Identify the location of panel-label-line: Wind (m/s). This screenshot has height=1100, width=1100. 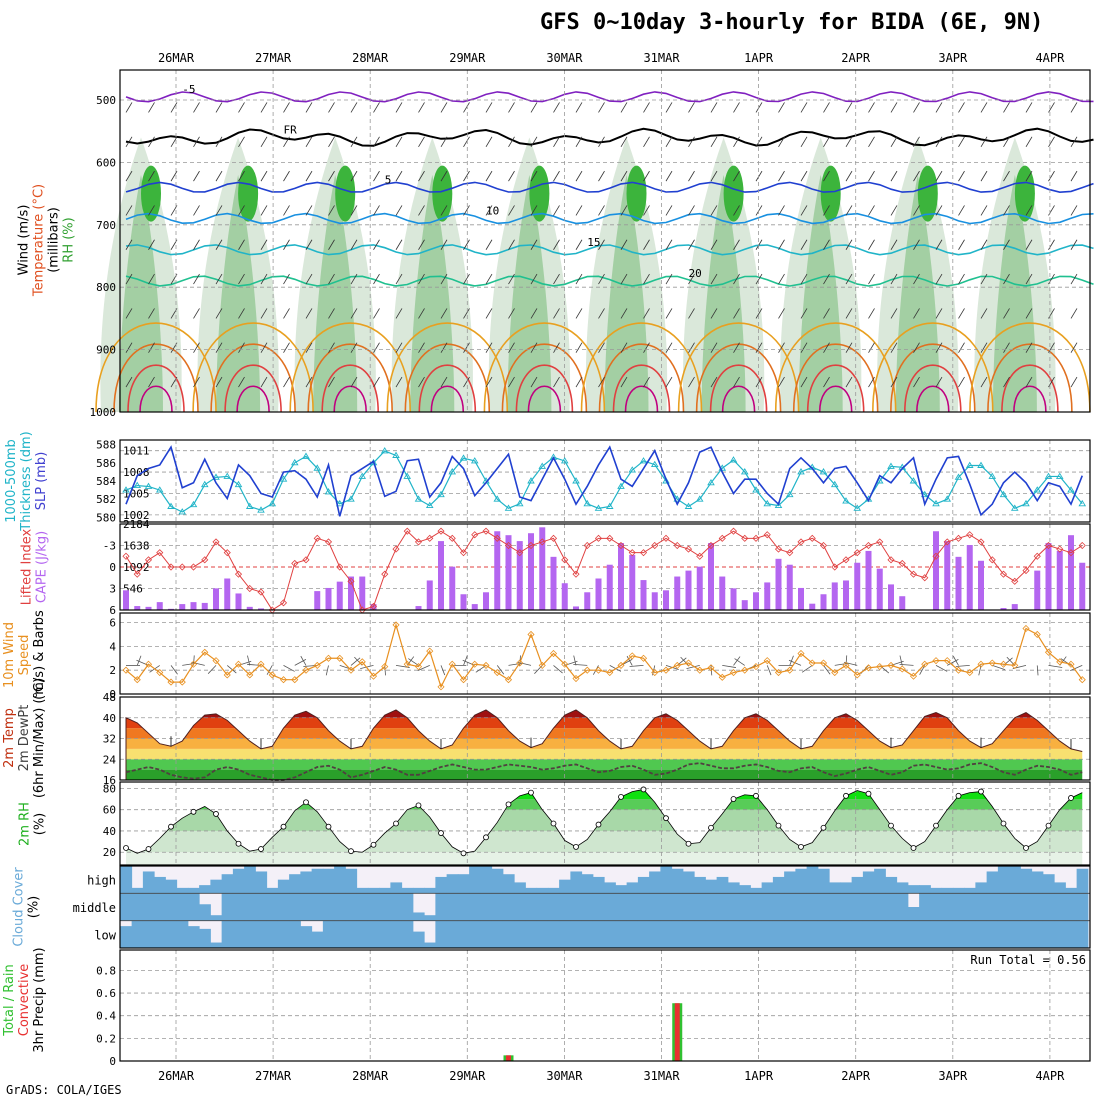
(24, 240).